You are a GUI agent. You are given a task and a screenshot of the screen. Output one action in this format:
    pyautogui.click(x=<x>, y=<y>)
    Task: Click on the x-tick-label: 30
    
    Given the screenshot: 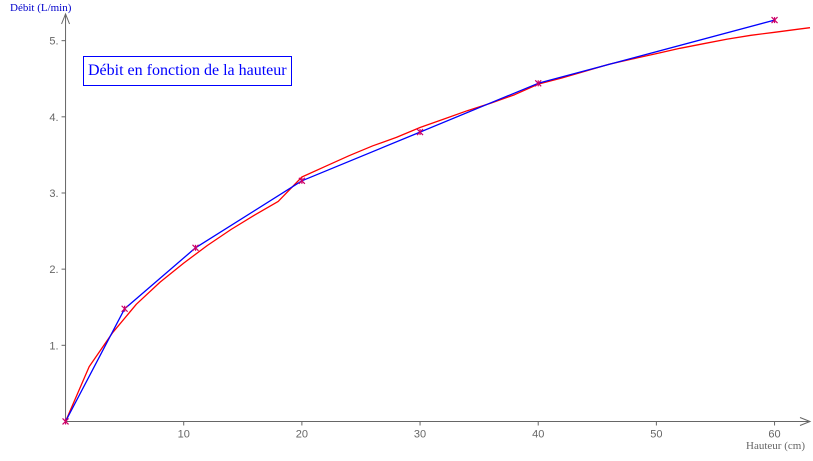 What is the action you would take?
    pyautogui.click(x=420, y=434)
    